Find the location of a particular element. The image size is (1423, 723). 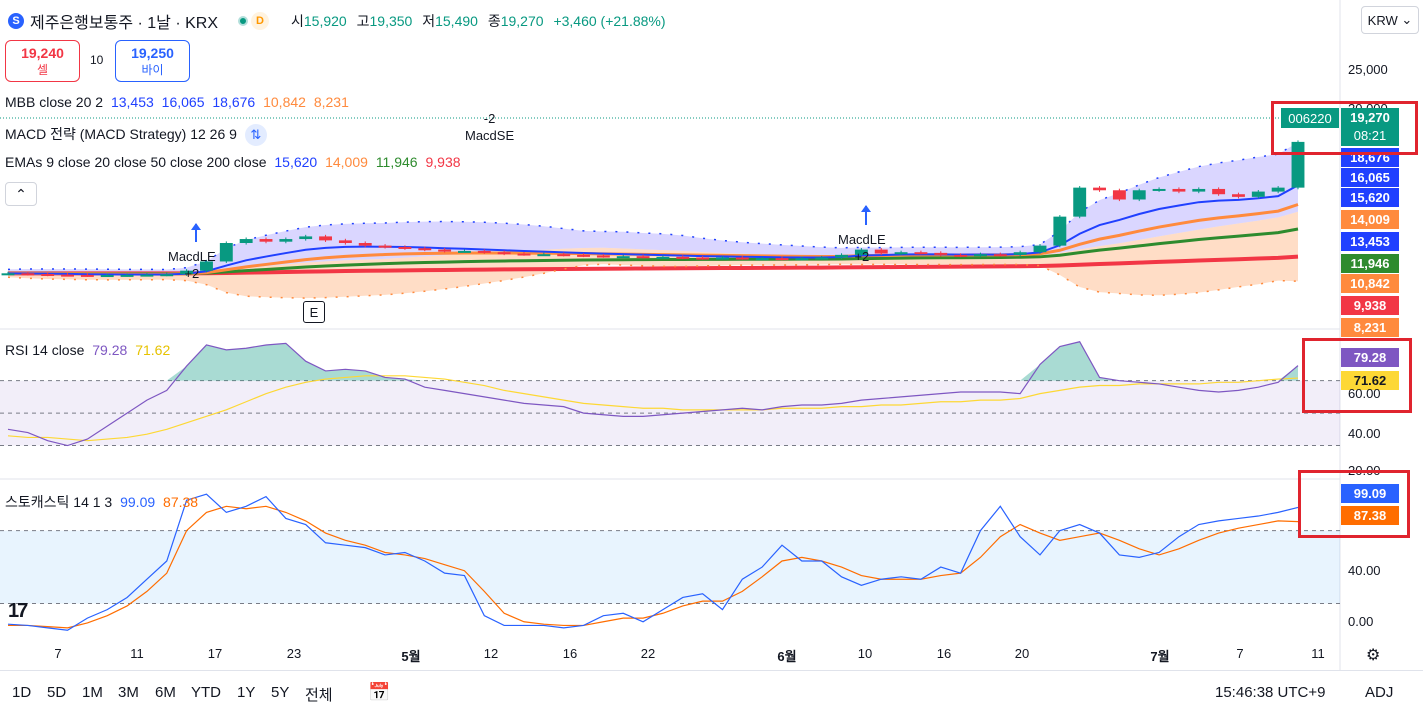

tradingview-logo-icon: 17 is located at coordinates (18, 611).